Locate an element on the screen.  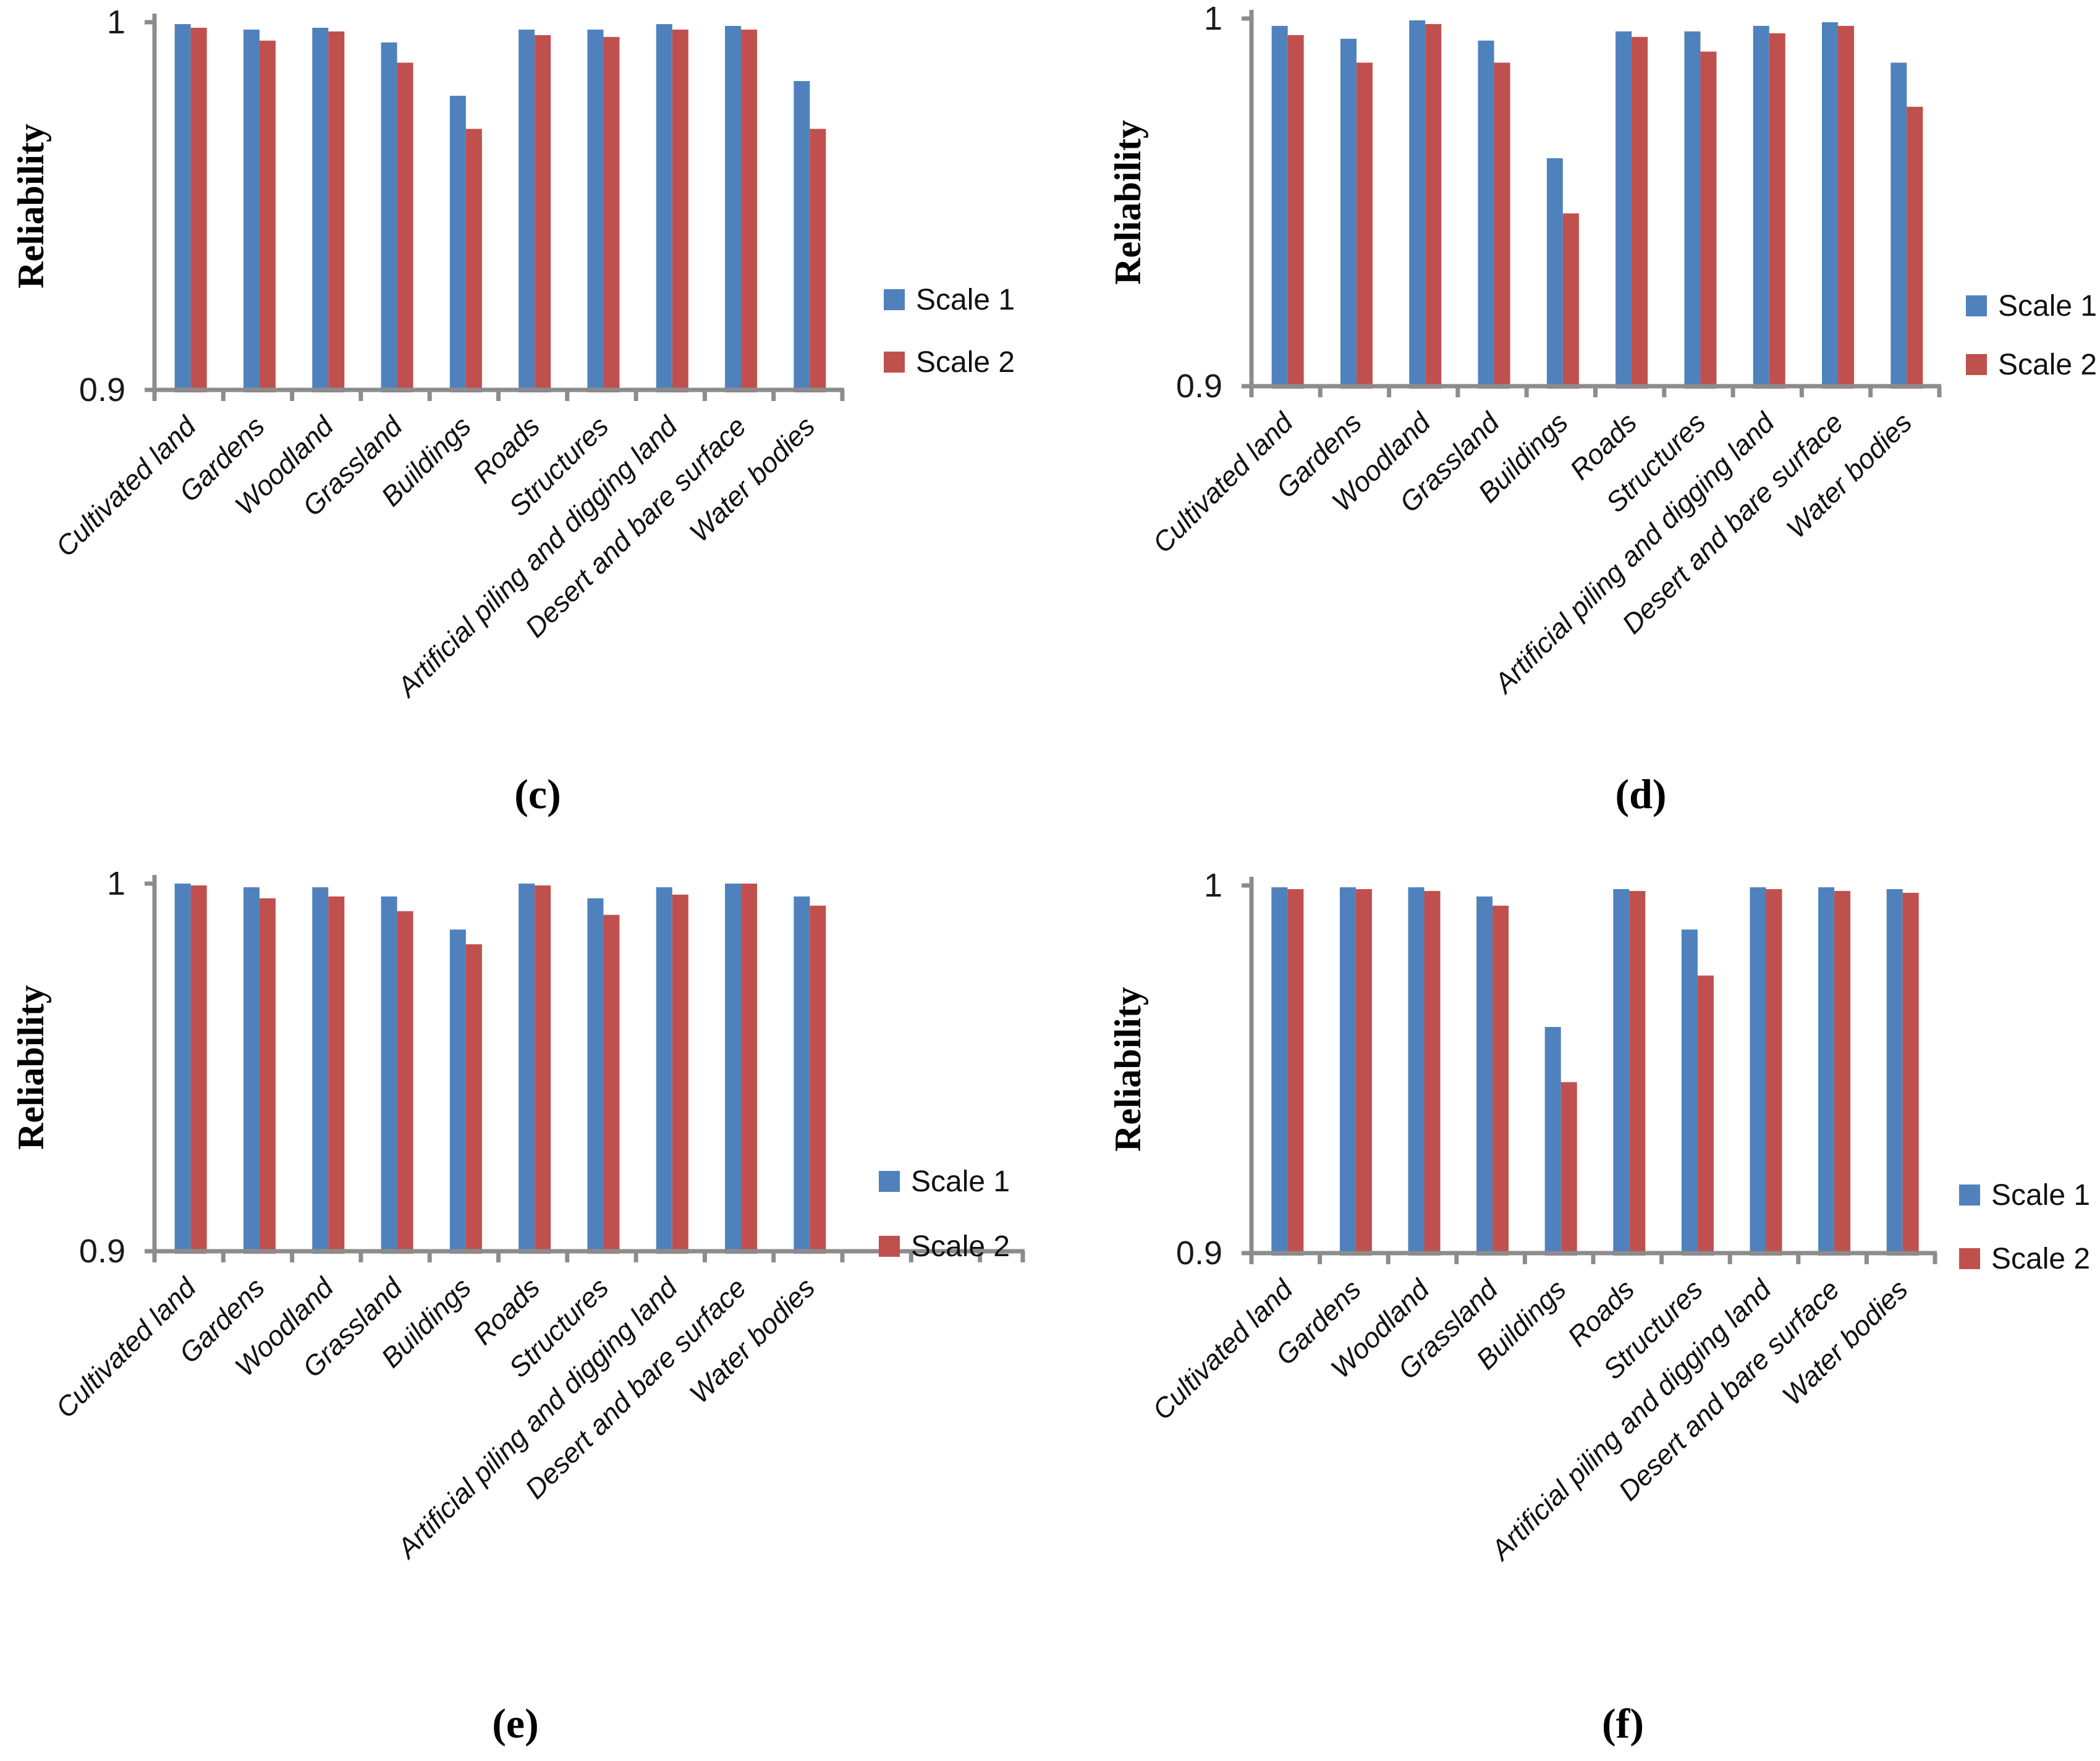
panel-caption: (e) is located at coordinates (515, 1723).